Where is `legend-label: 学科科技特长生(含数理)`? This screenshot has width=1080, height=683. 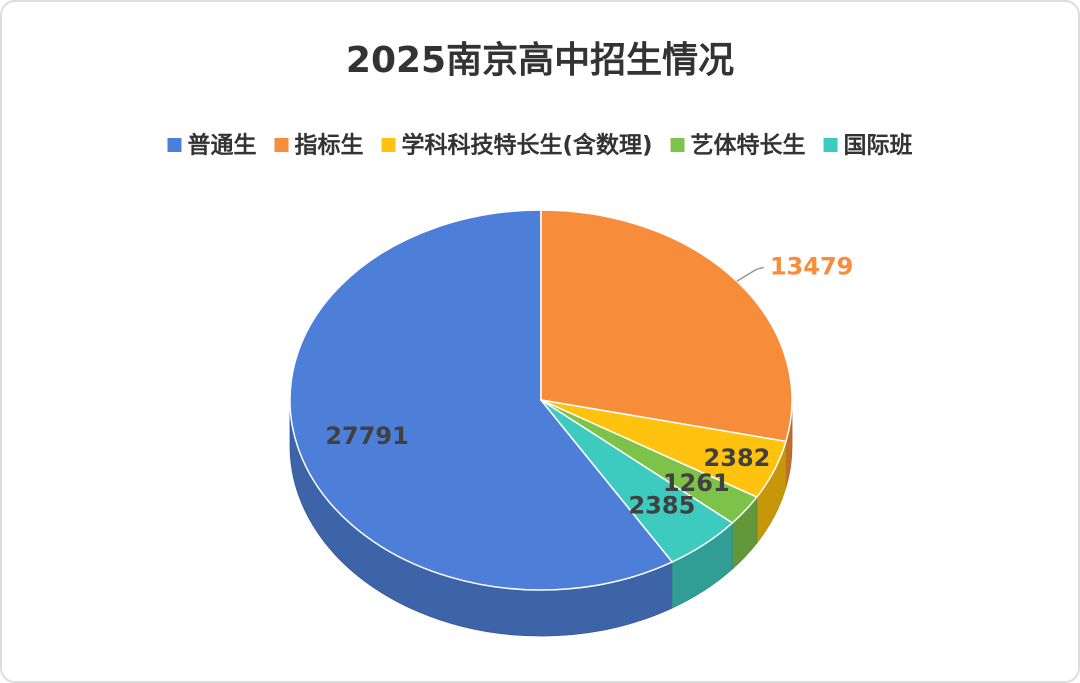 legend-label: 学科科技特长生(含数理) is located at coordinates (526, 145).